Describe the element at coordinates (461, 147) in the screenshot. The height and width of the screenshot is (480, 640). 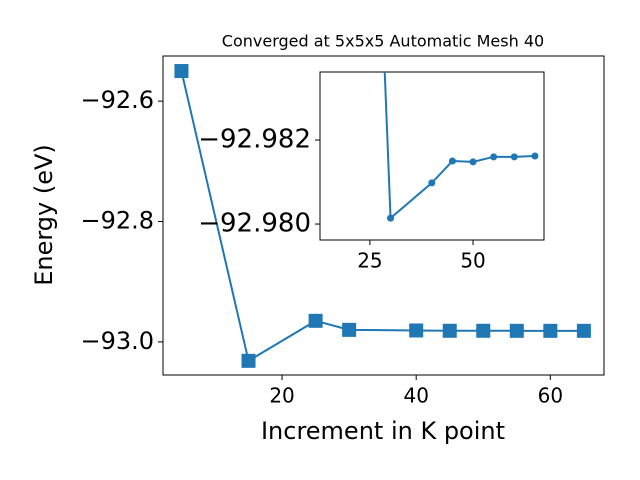
I see `plot-content` at that location.